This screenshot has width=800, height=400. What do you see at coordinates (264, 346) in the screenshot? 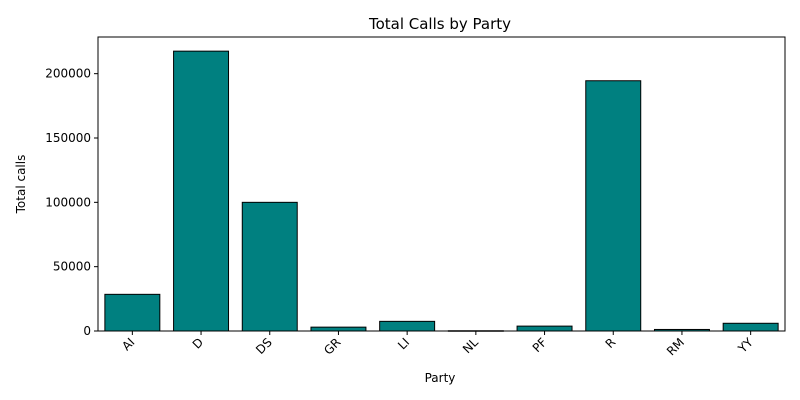
I see `x-tick-label-ds: DS` at bounding box center [264, 346].